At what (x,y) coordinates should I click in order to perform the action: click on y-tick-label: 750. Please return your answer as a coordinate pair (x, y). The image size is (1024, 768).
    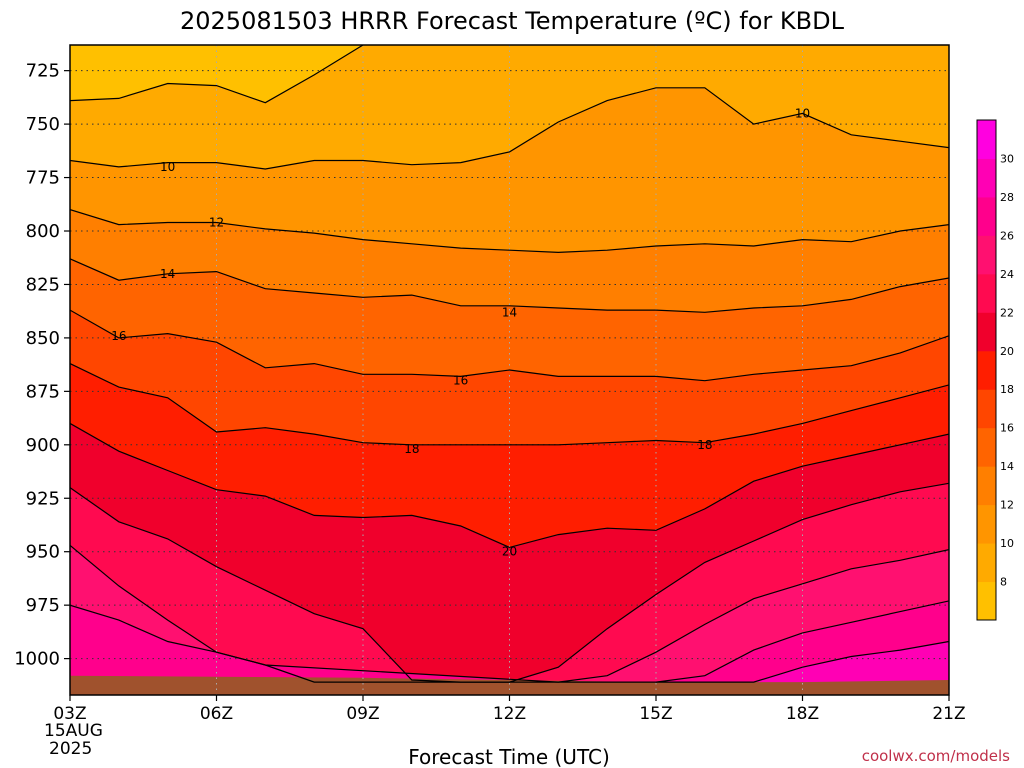
    Looking at the image, I should click on (43, 124).